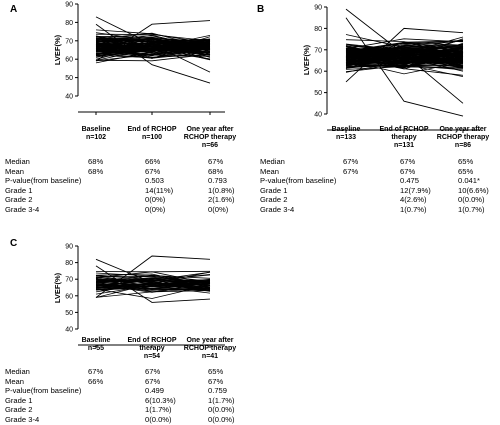 The image size is (500, 425). What do you see at coordinates (131, 162) in the screenshot?
I see `stats-row: Median 68% 66% 67%` at bounding box center [131, 162].